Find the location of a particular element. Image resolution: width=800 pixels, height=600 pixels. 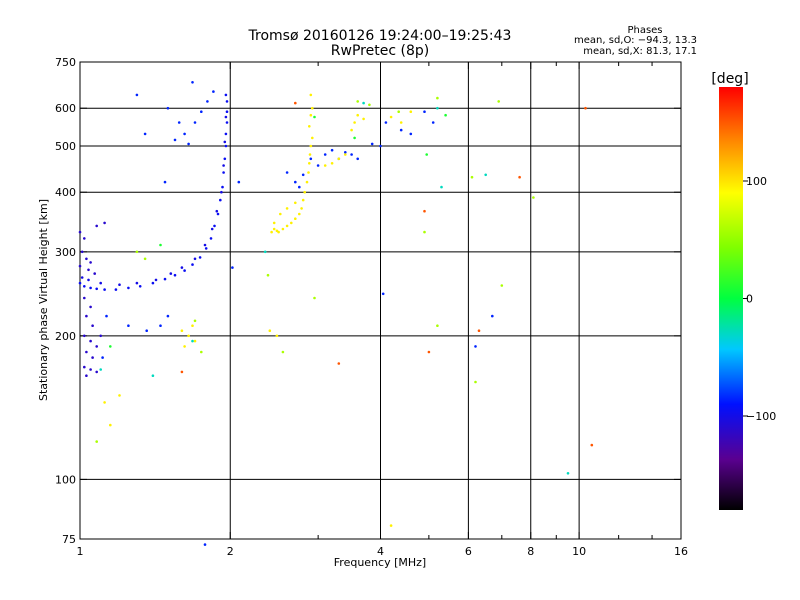

colorbar-tick-label: −100 is located at coordinates (761, 416).